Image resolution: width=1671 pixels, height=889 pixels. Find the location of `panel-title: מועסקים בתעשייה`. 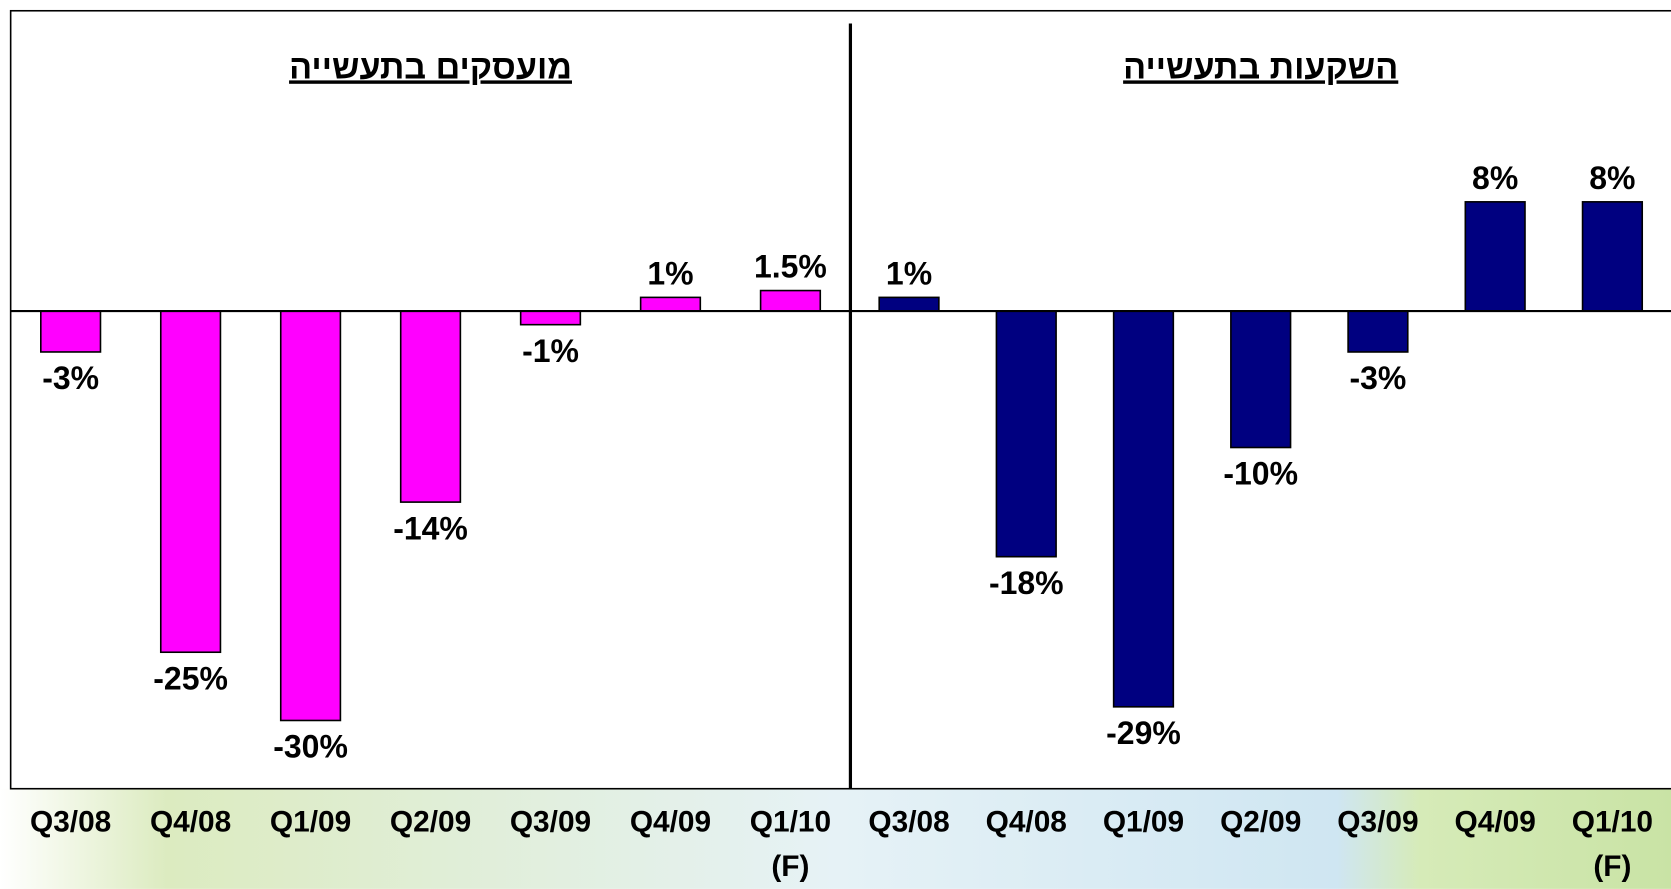

panel-title: מועסקים בתעשייה is located at coordinates (430, 67).